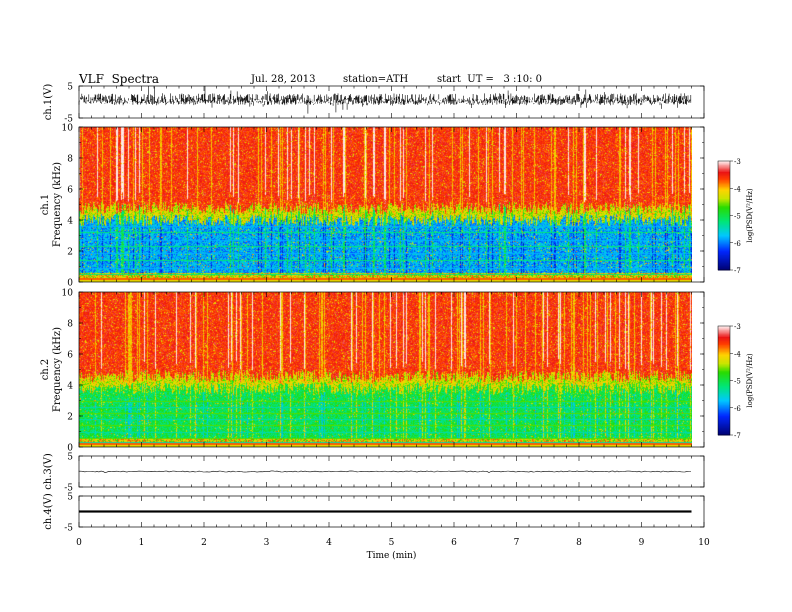 The height and width of the screenshot is (612, 792). What do you see at coordinates (204, 543) in the screenshot?
I see `x-tick-label: 2` at bounding box center [204, 543].